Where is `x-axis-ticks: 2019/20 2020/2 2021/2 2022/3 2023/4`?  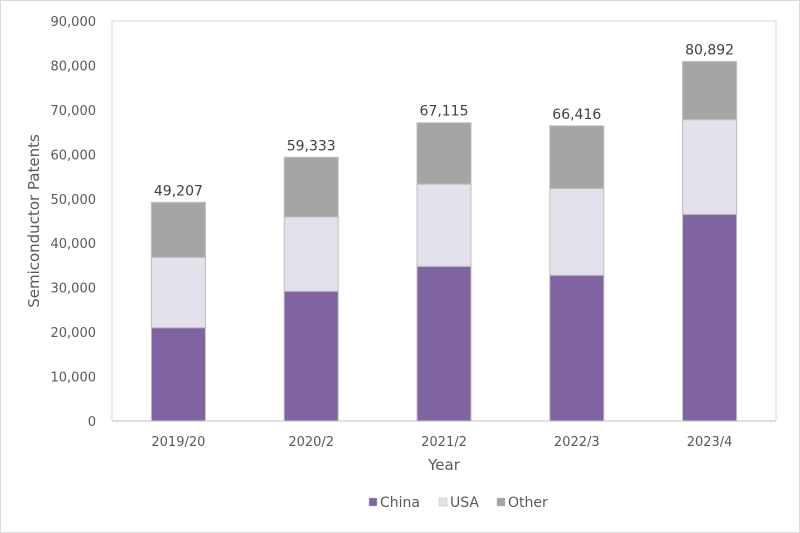 x-axis-ticks: 2019/20 2020/2 2021/2 2022/3 2023/4 is located at coordinates (441, 442).